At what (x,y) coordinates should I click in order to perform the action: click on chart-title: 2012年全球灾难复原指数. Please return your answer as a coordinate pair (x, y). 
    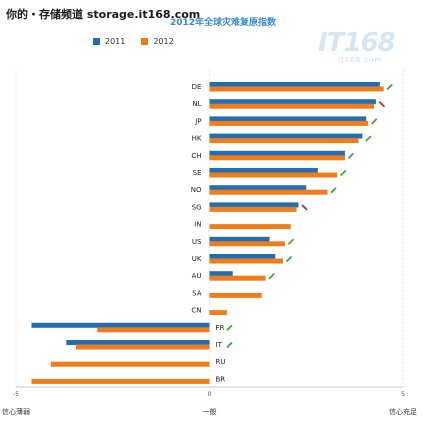
    Looking at the image, I should click on (223, 23).